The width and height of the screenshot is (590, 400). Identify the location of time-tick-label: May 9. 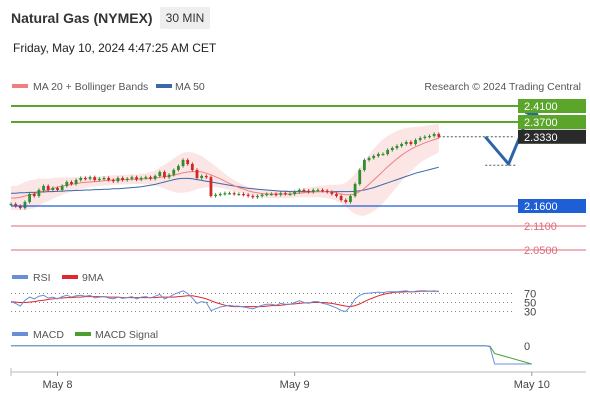
(295, 385).